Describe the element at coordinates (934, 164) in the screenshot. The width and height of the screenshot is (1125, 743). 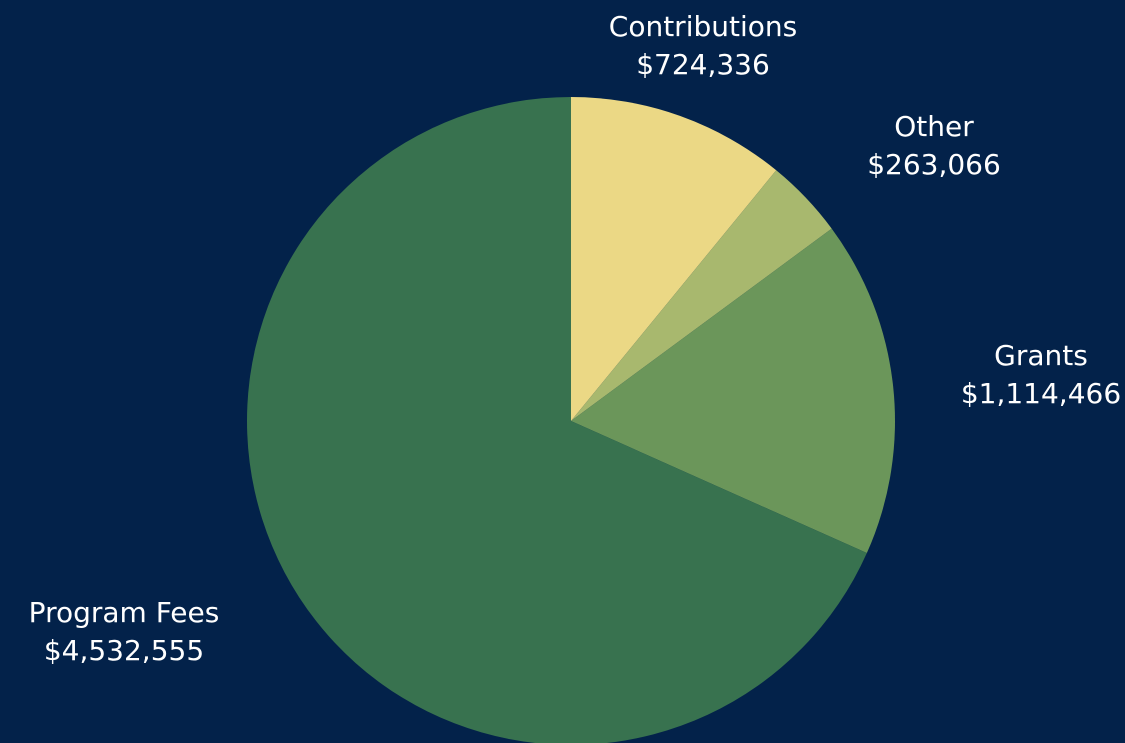
I see `slice-label-value: $263,066` at that location.